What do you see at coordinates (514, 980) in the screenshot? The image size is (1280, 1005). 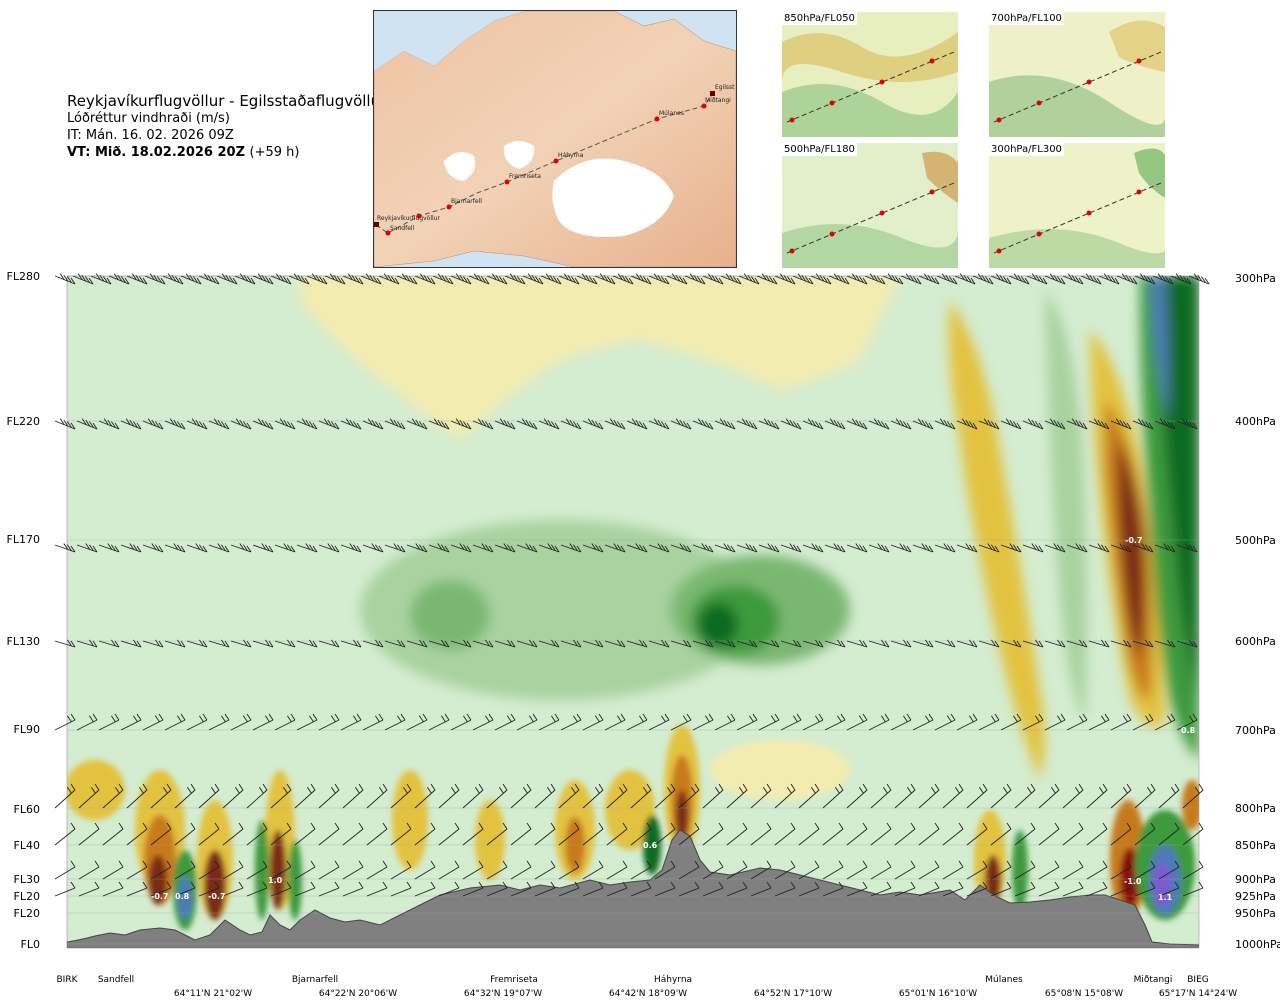 I see `location-label: Fremriseta` at bounding box center [514, 980].